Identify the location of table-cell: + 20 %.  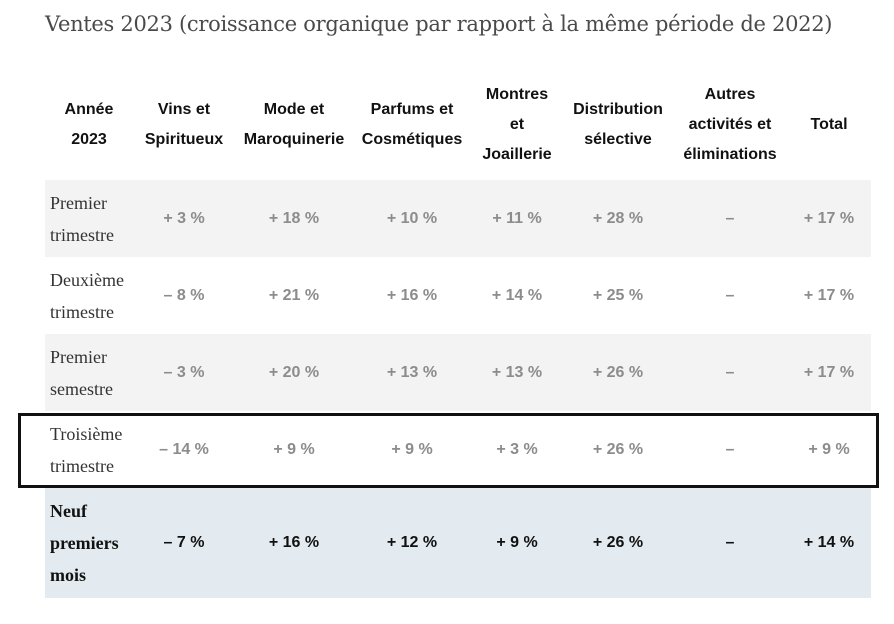
(294, 372).